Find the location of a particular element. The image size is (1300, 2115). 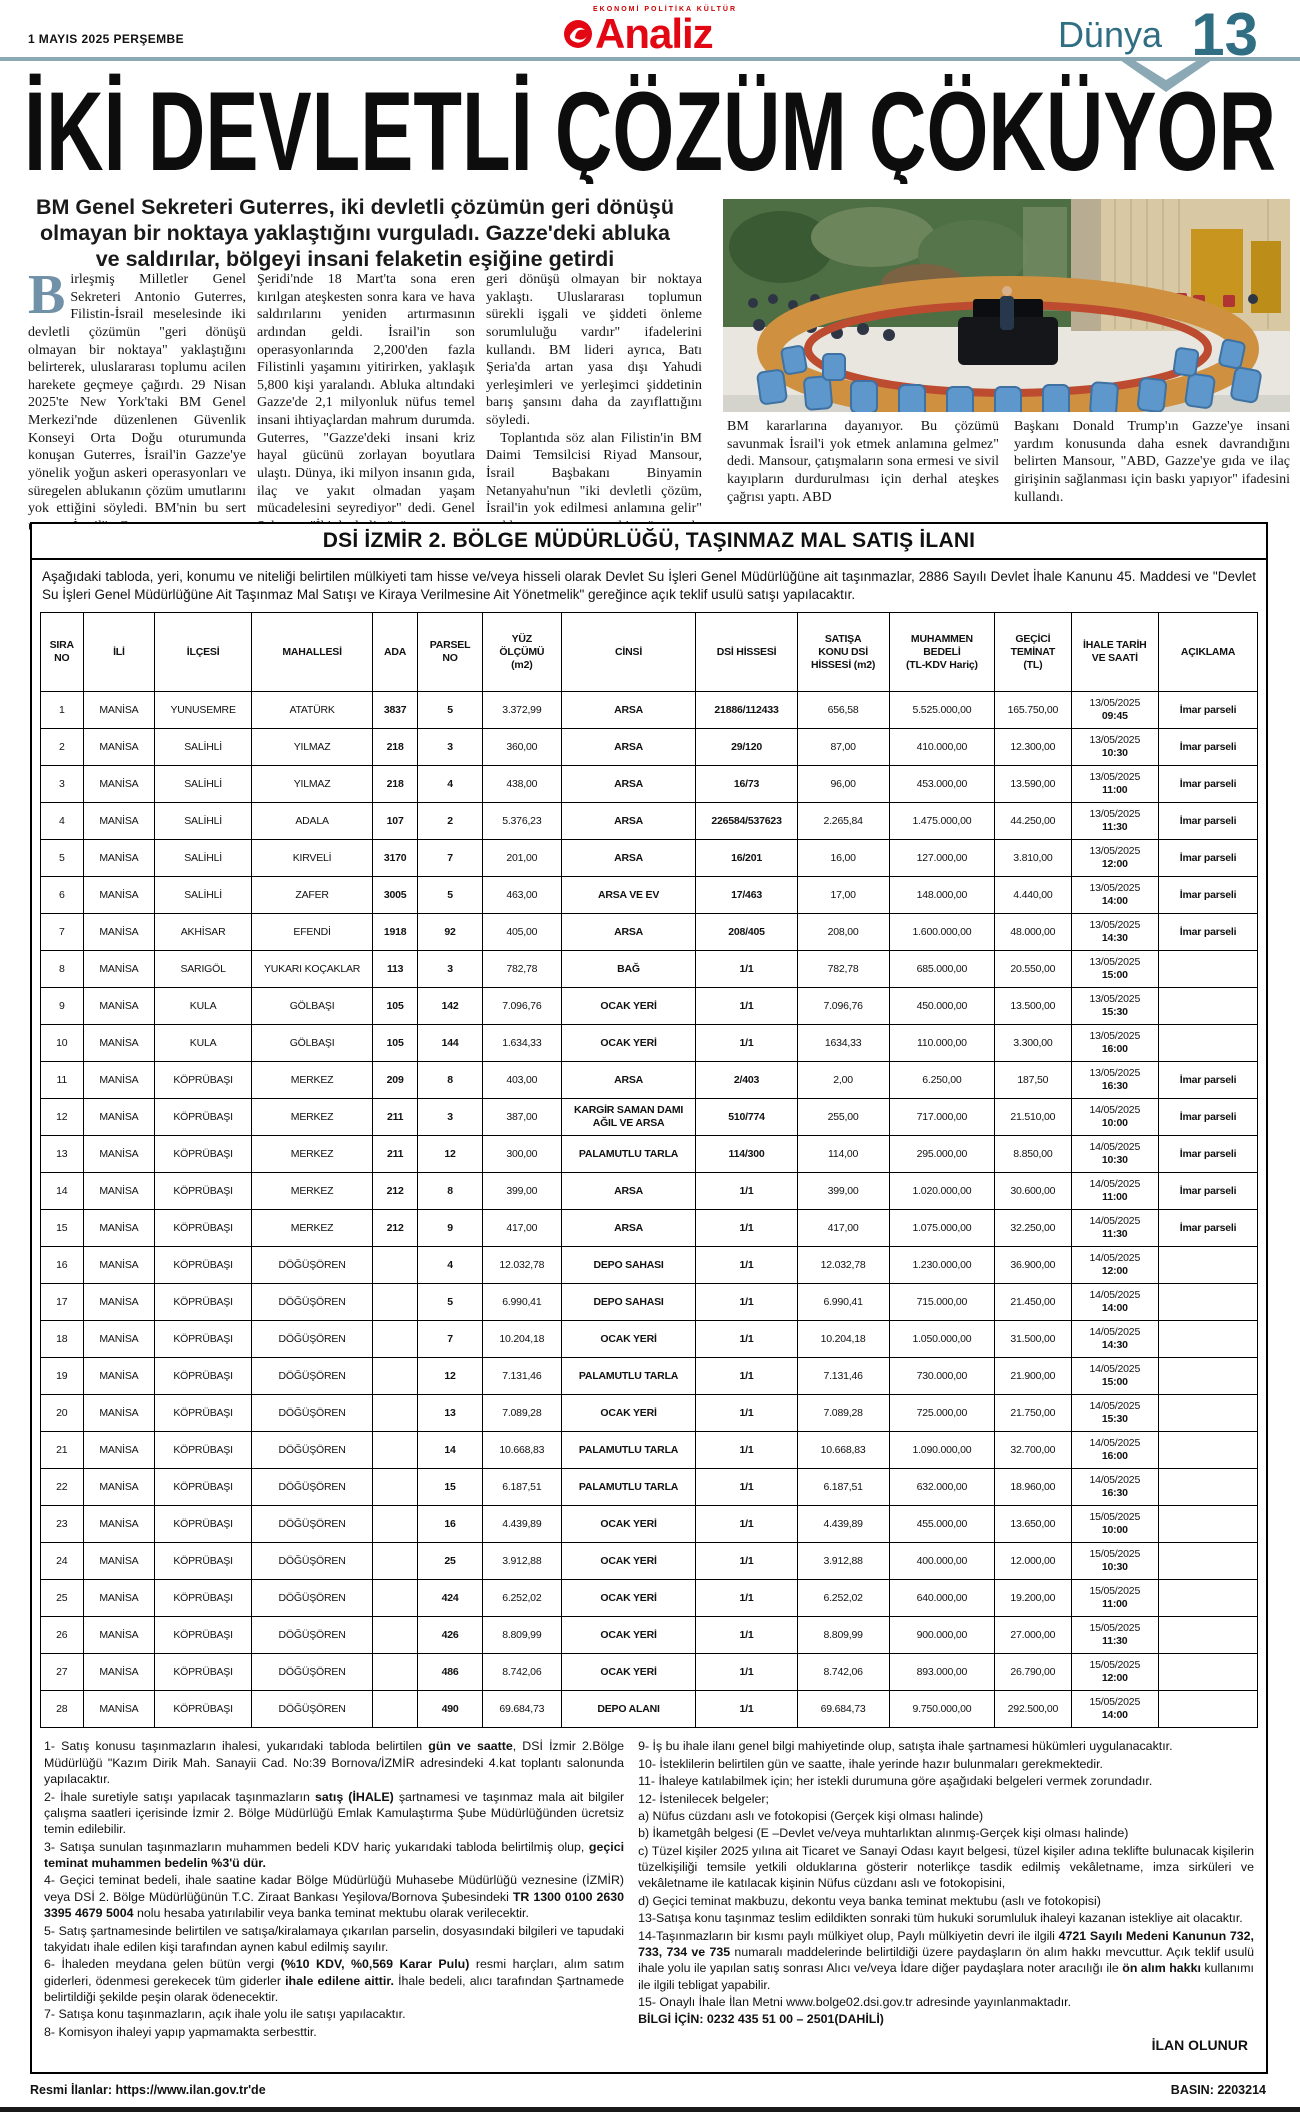

table-cell: 13/05/2025 10:30 is located at coordinates (1115, 747).